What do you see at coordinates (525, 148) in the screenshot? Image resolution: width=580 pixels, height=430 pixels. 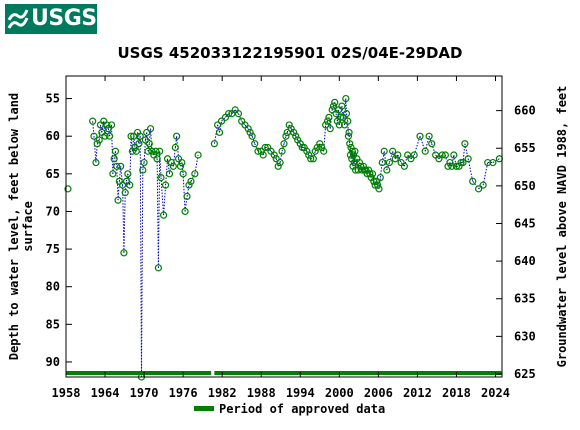 I see `y2-tick-label: 655` at bounding box center [525, 148].